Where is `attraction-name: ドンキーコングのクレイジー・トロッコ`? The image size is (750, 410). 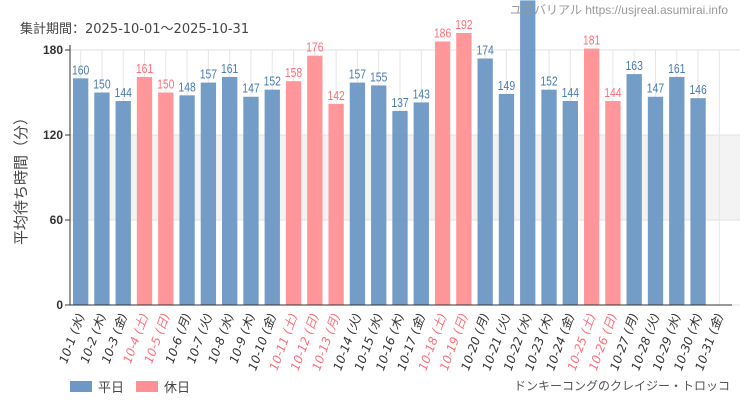 attraction-name: ドンキーコングのクレイジー・トロッコ is located at coordinates (621, 386).